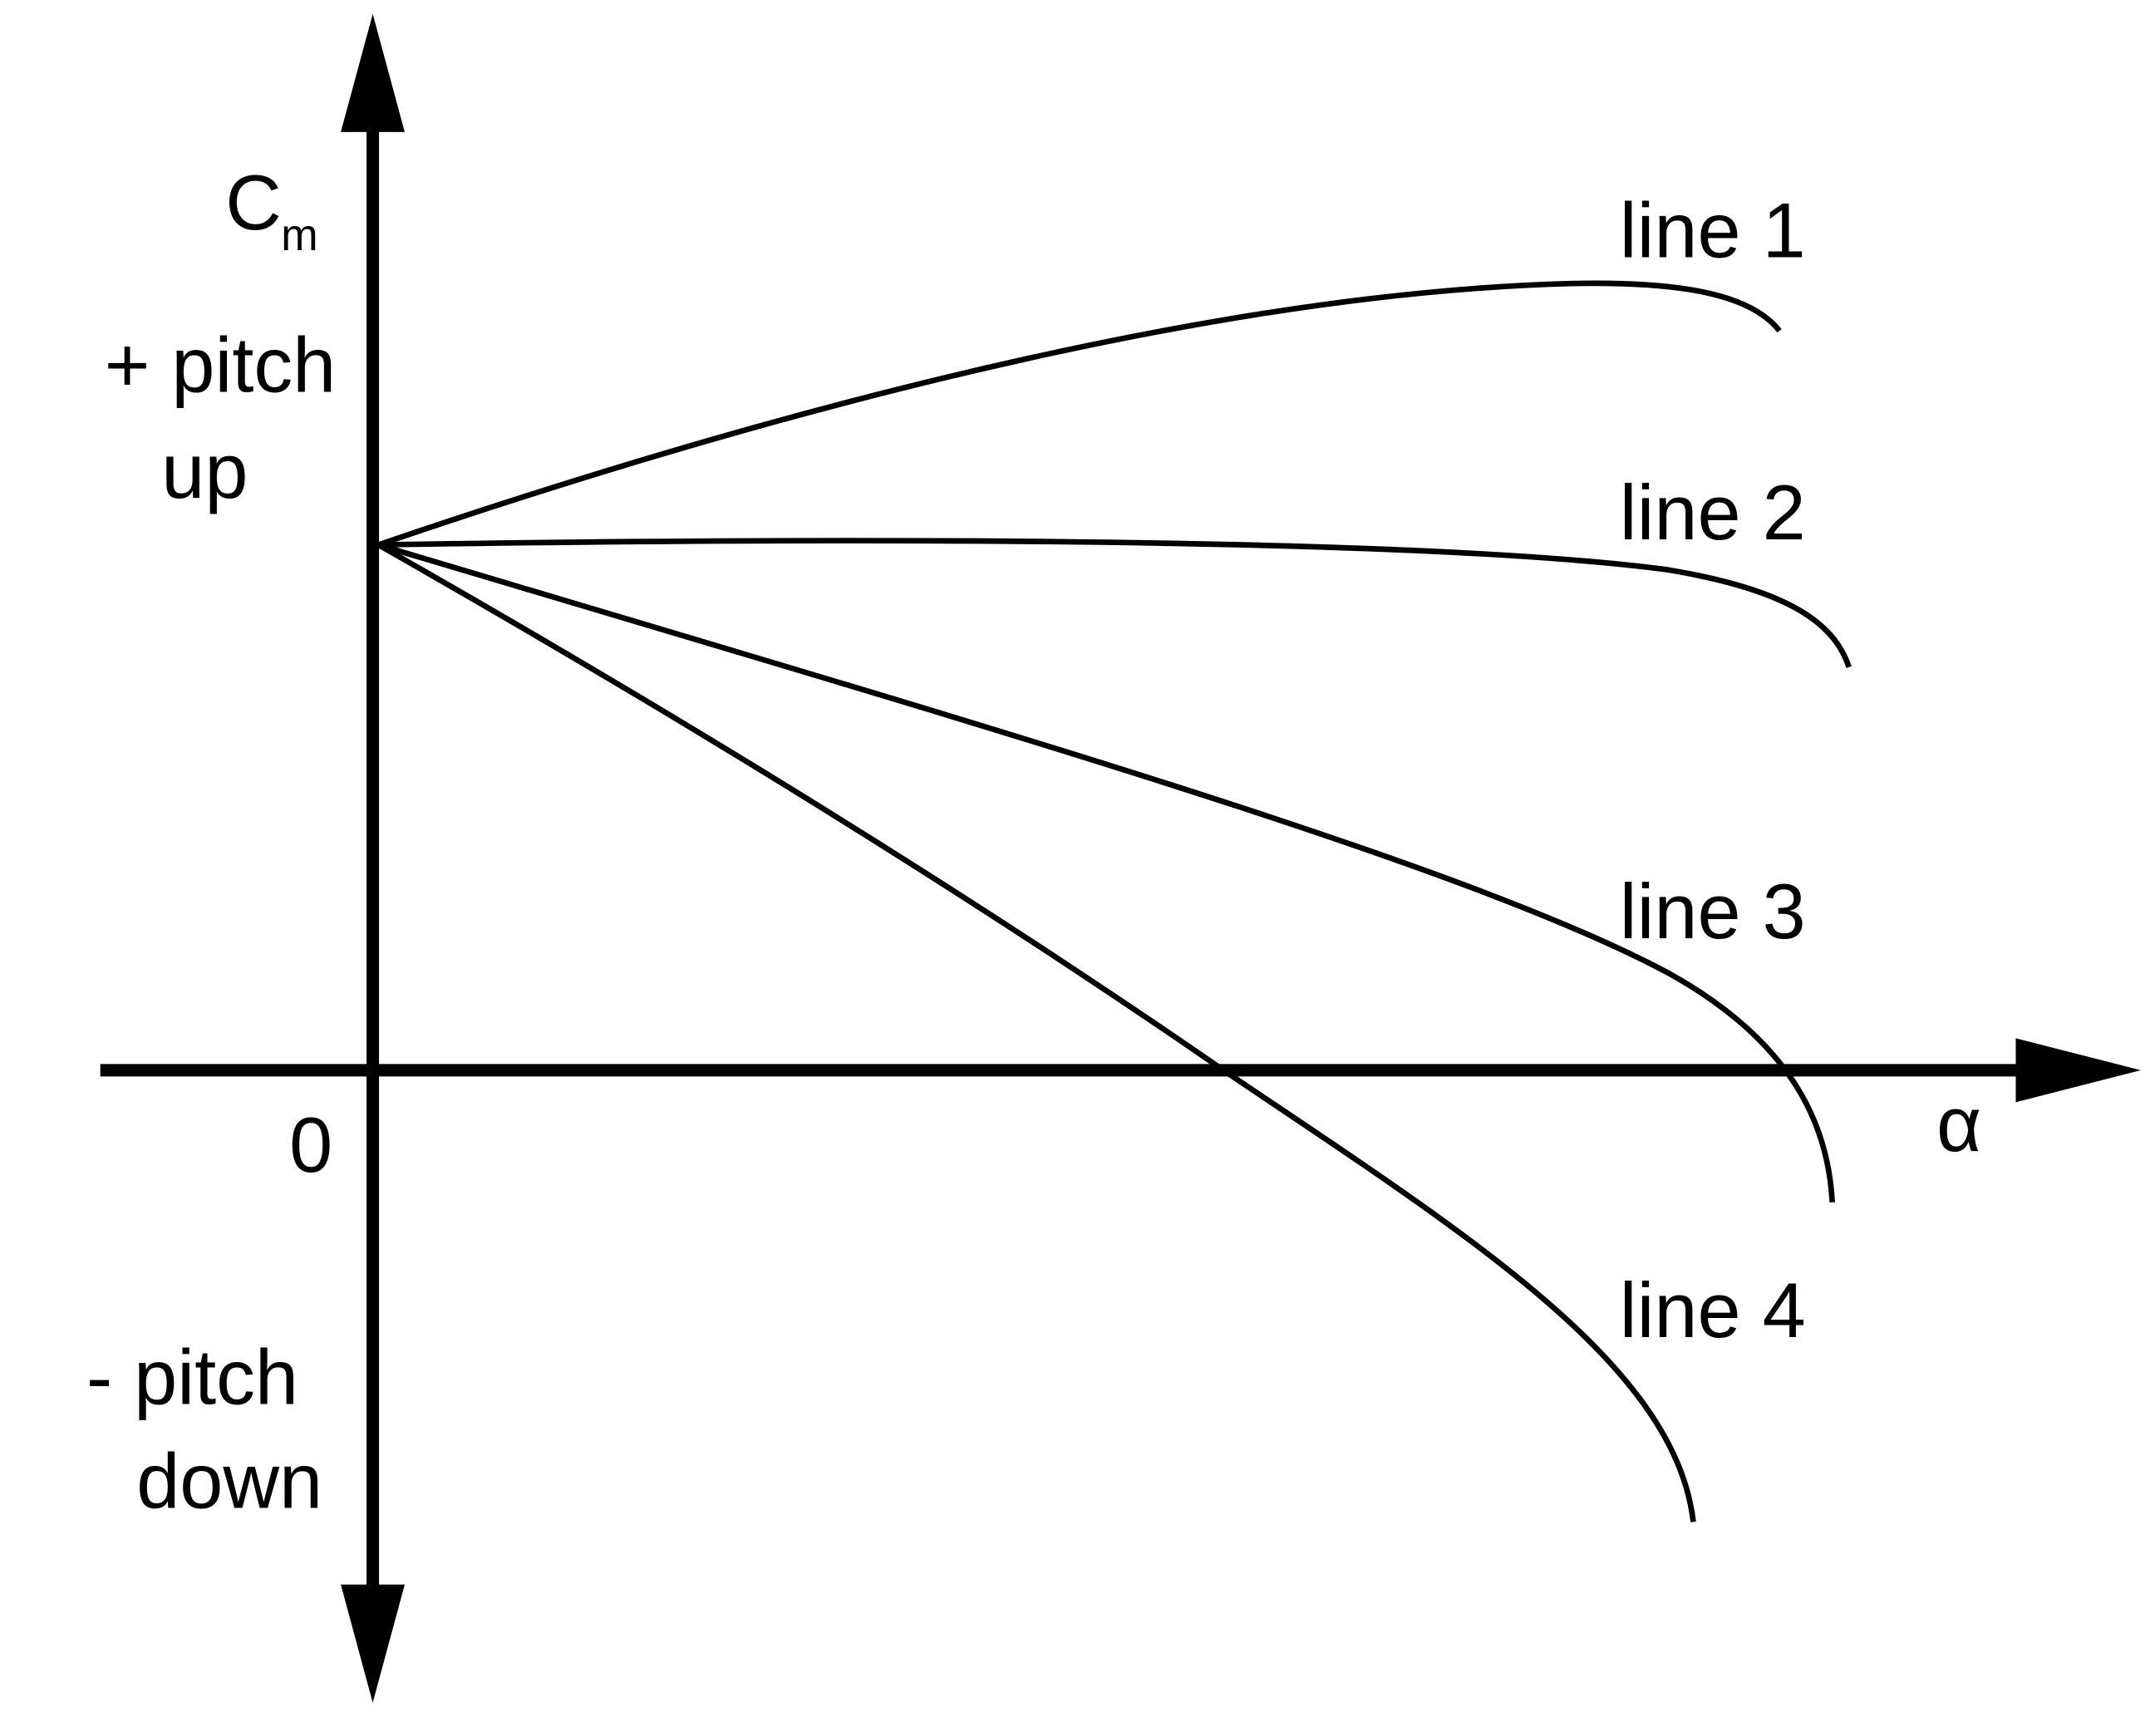 This screenshot has height=1736, width=2155. Describe the element at coordinates (1958, 1124) in the screenshot. I see `x-axis-label: α` at that location.